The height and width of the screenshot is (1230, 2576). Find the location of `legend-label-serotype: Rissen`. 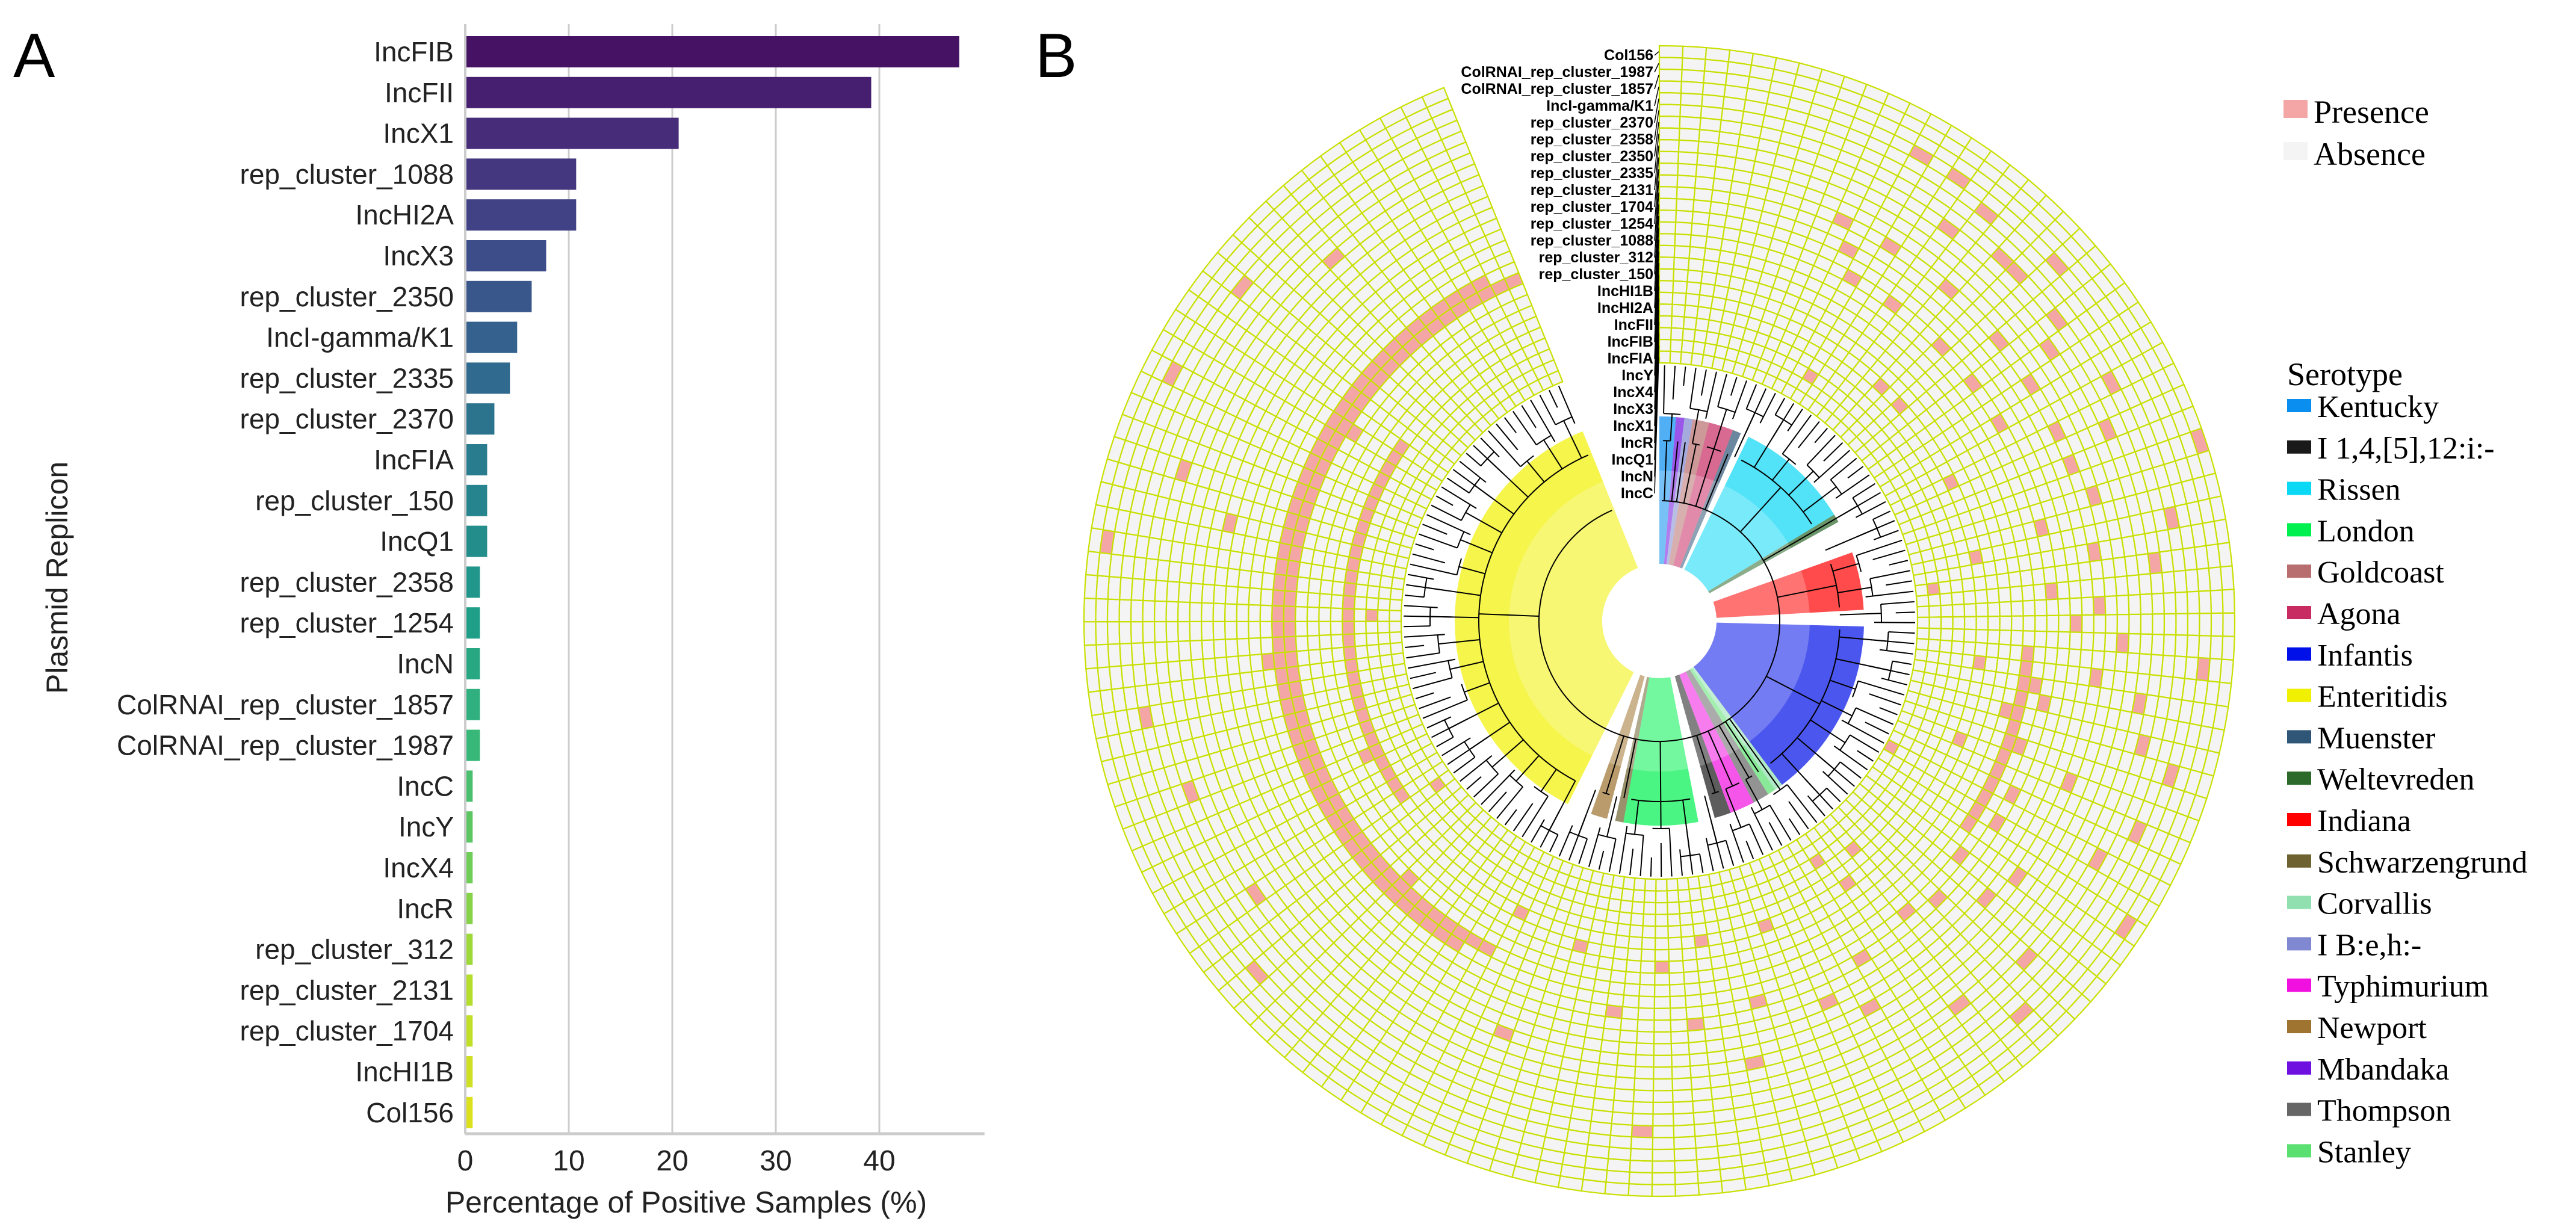

legend-label-serotype: Rissen is located at coordinates (2359, 490).